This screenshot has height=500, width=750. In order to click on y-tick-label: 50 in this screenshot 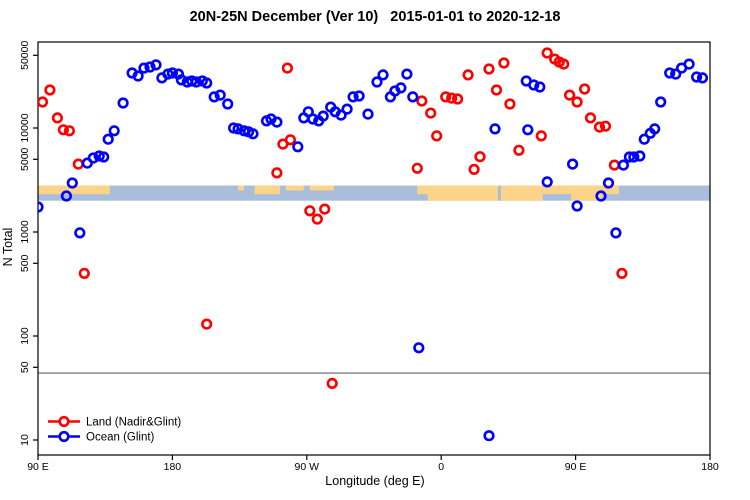, I will do `click(25, 367)`.